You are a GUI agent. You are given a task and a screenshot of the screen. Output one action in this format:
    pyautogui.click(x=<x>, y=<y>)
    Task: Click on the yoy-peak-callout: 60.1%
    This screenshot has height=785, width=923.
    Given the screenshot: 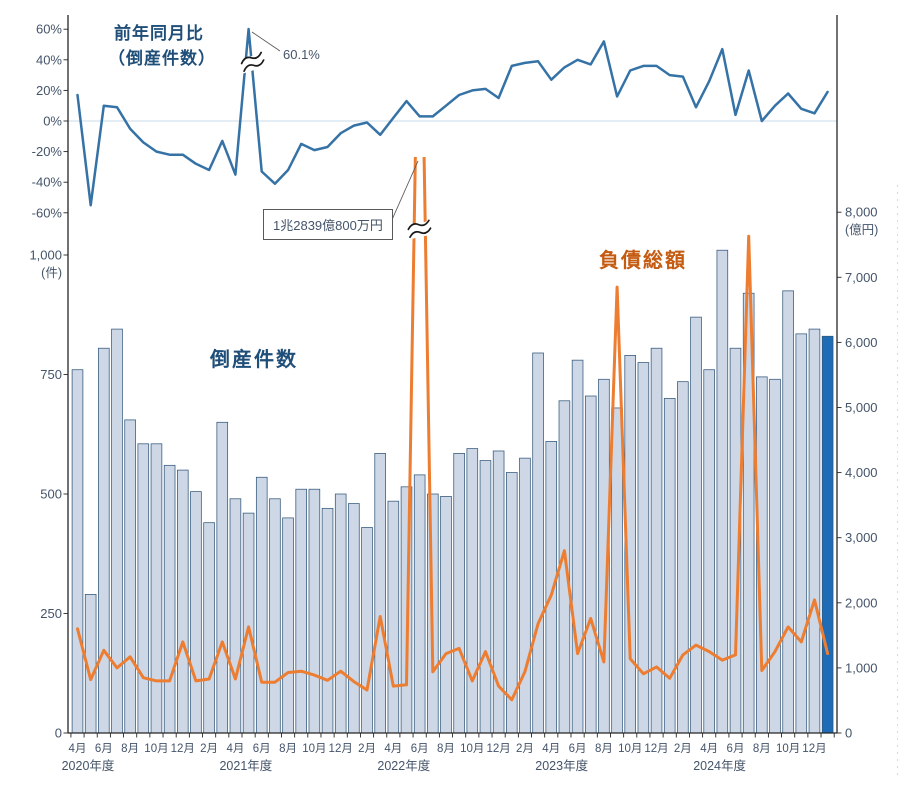 What is the action you would take?
    pyautogui.click(x=301, y=54)
    